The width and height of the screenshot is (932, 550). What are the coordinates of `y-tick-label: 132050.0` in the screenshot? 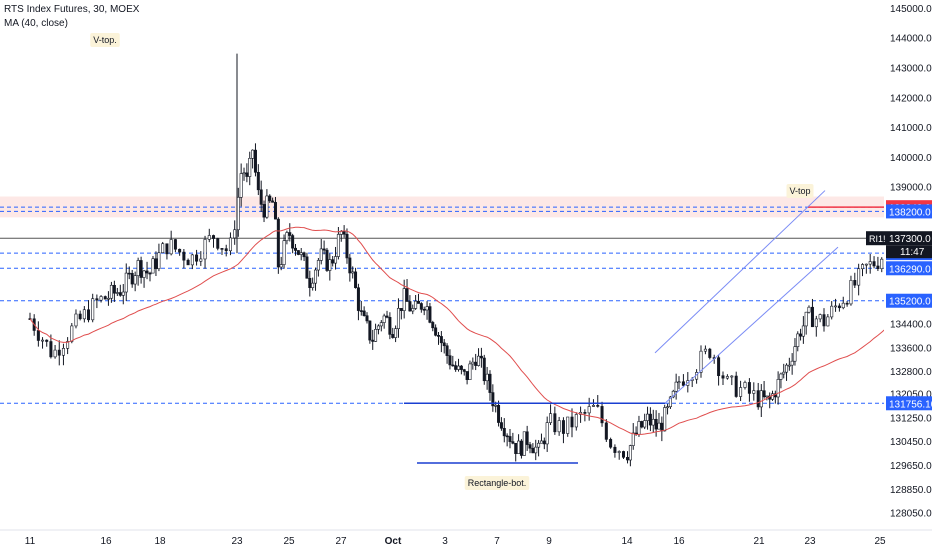 It's located at (911, 395).